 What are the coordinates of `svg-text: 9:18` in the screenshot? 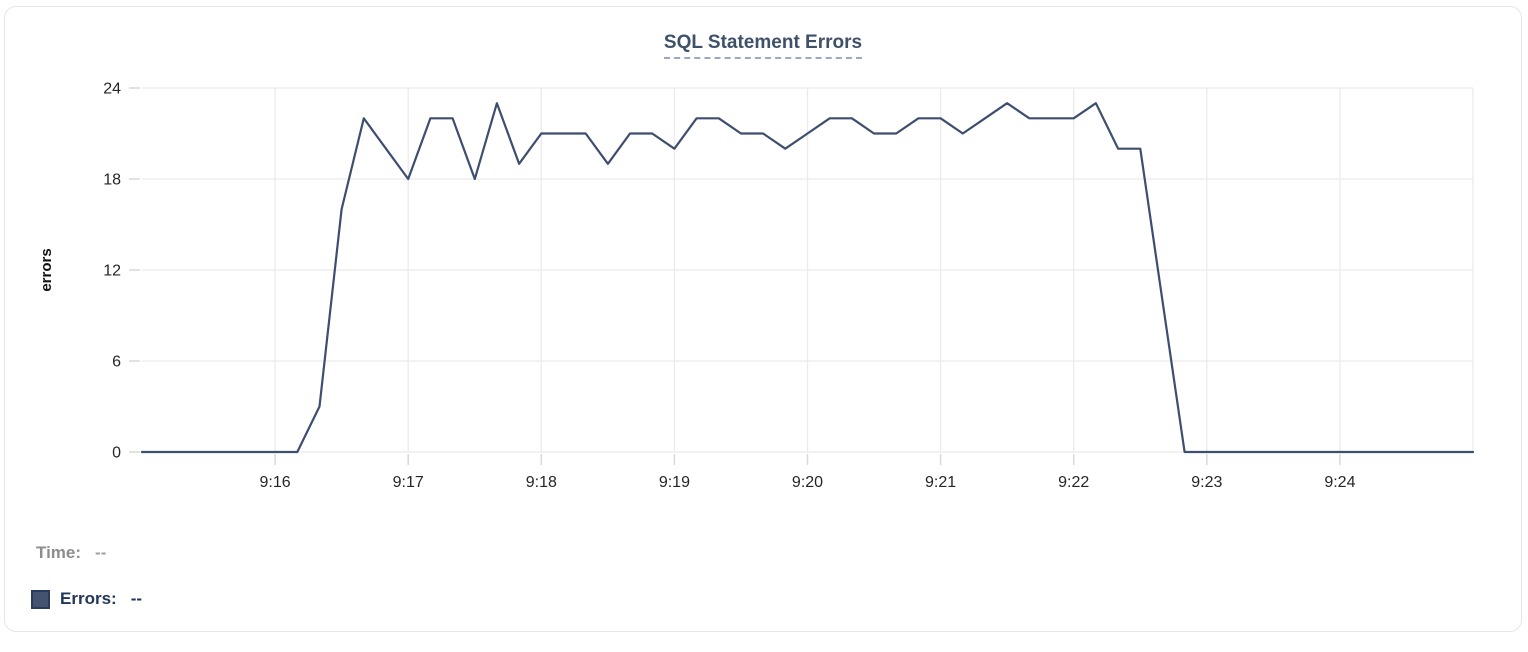 It's located at (541, 482).